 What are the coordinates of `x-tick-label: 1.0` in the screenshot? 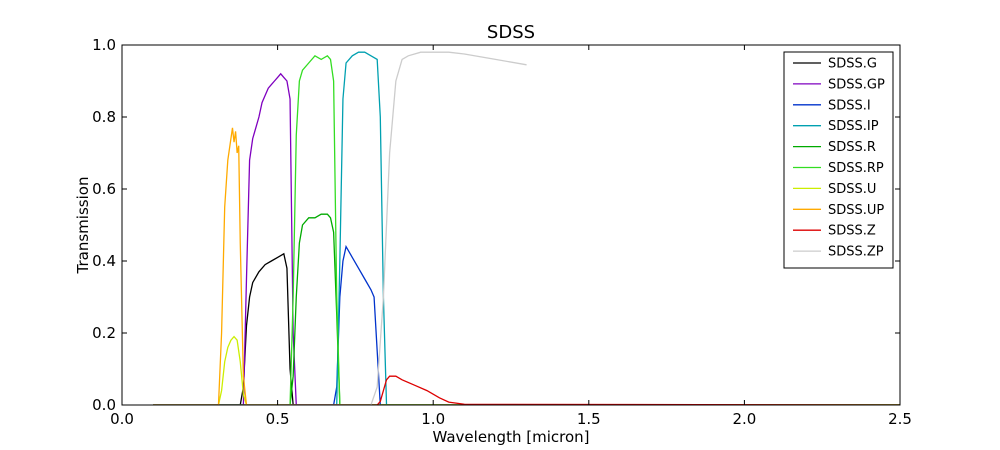 It's located at (433, 419).